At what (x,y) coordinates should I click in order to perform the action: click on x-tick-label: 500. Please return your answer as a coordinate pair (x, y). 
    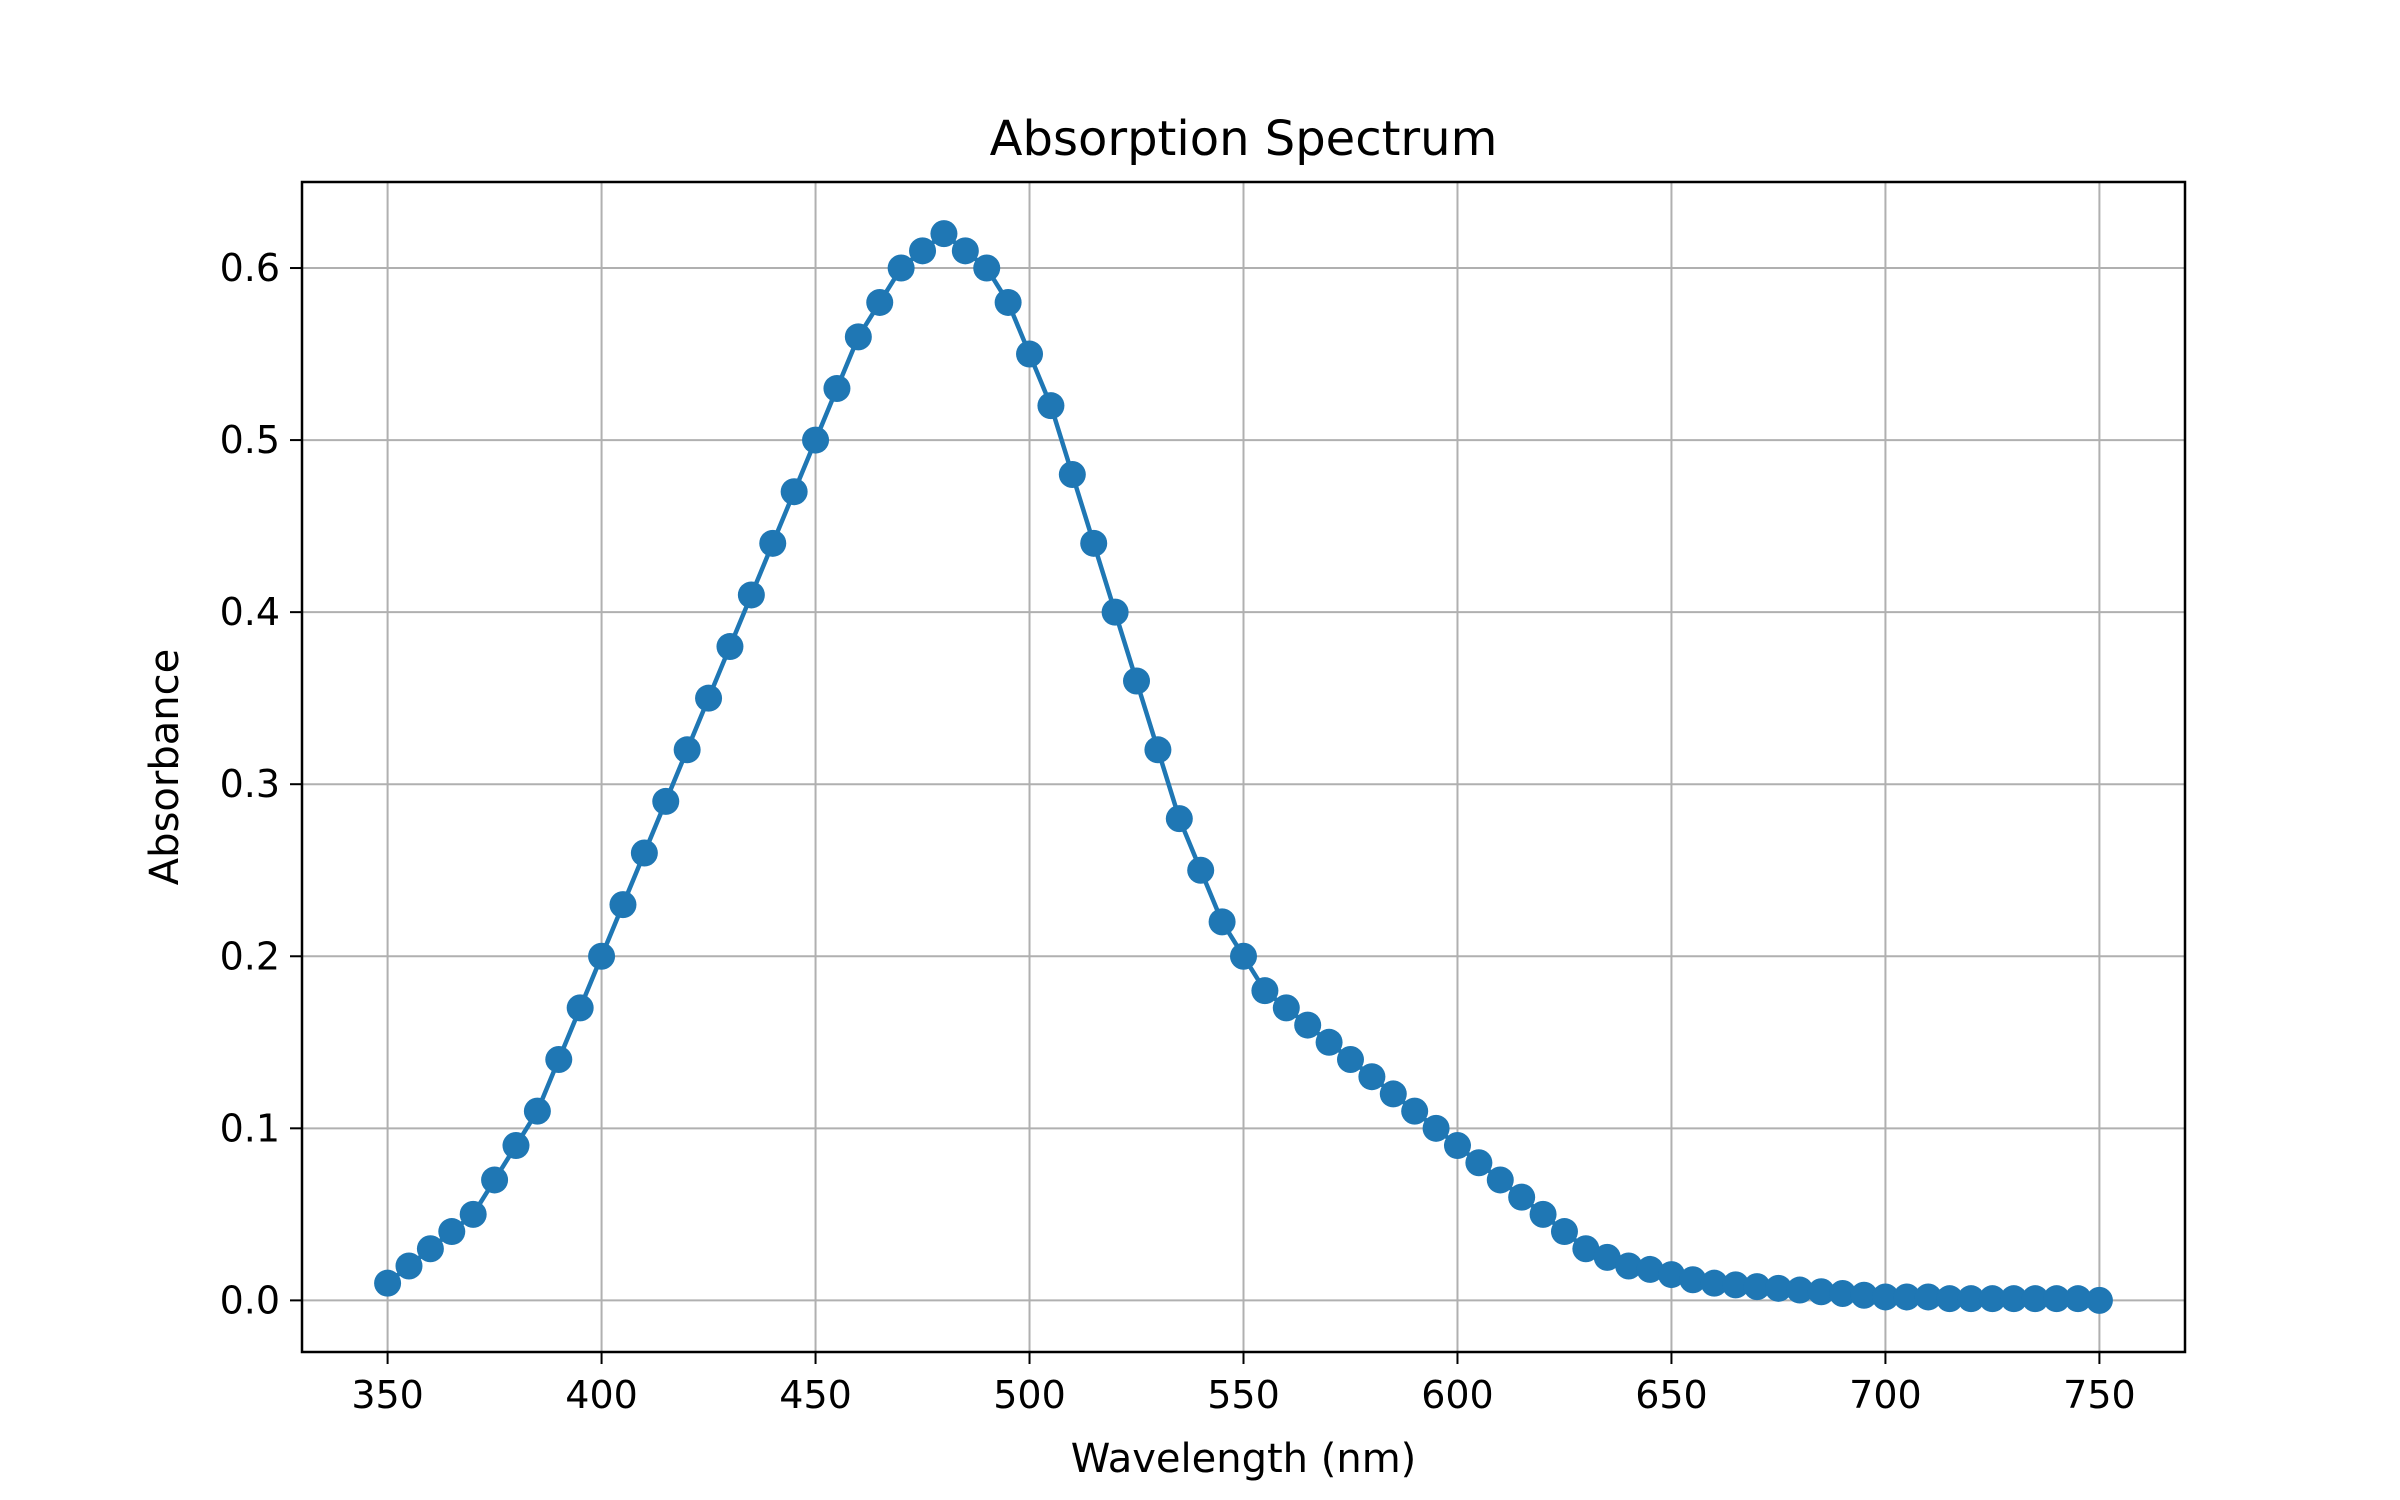
    Looking at the image, I should click on (1029, 1395).